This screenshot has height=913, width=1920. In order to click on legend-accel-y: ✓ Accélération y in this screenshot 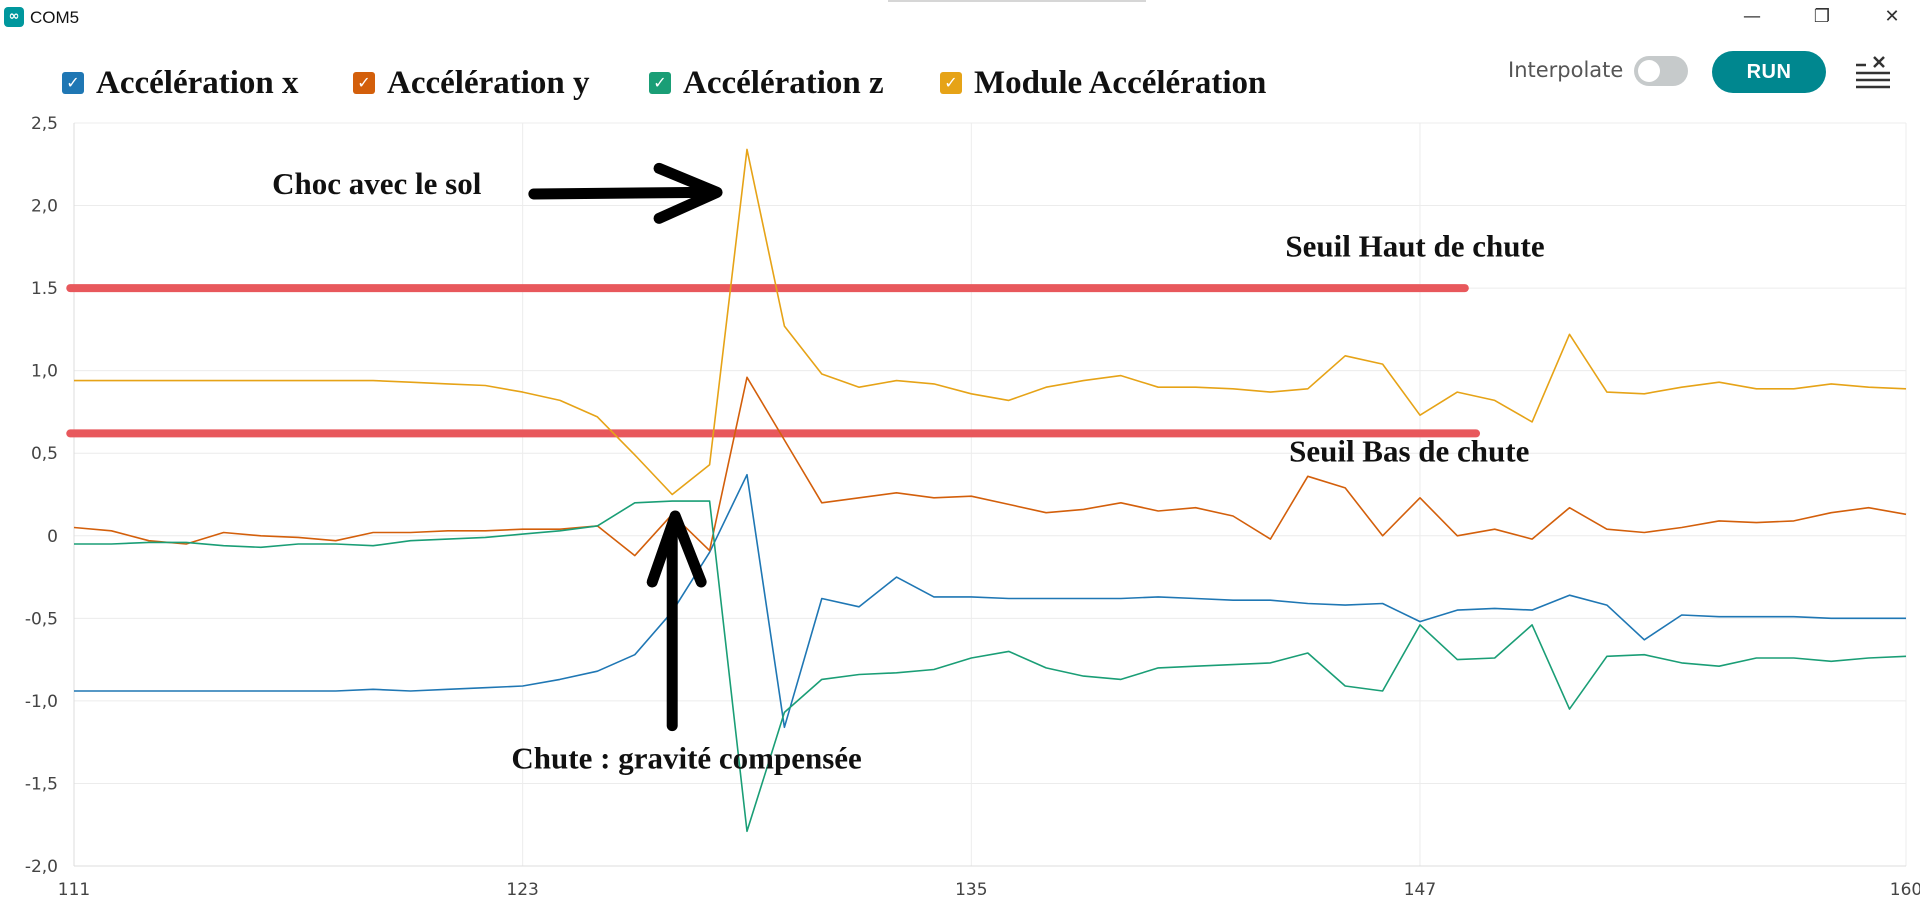, I will do `click(471, 83)`.